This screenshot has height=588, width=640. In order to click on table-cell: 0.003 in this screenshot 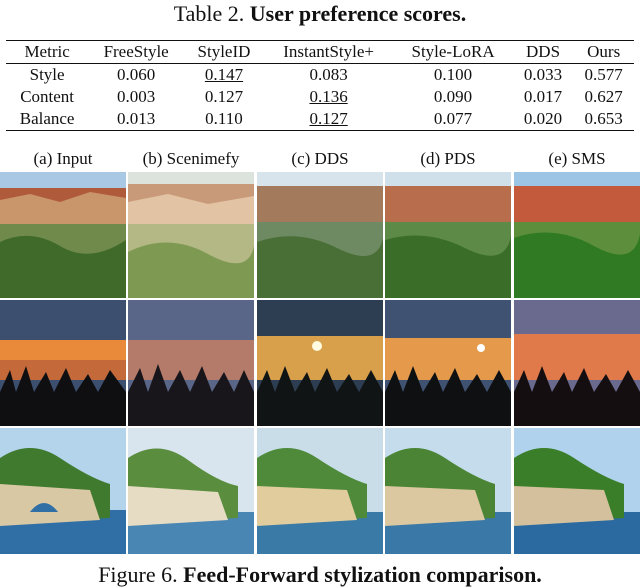, I will do `click(136, 96)`.